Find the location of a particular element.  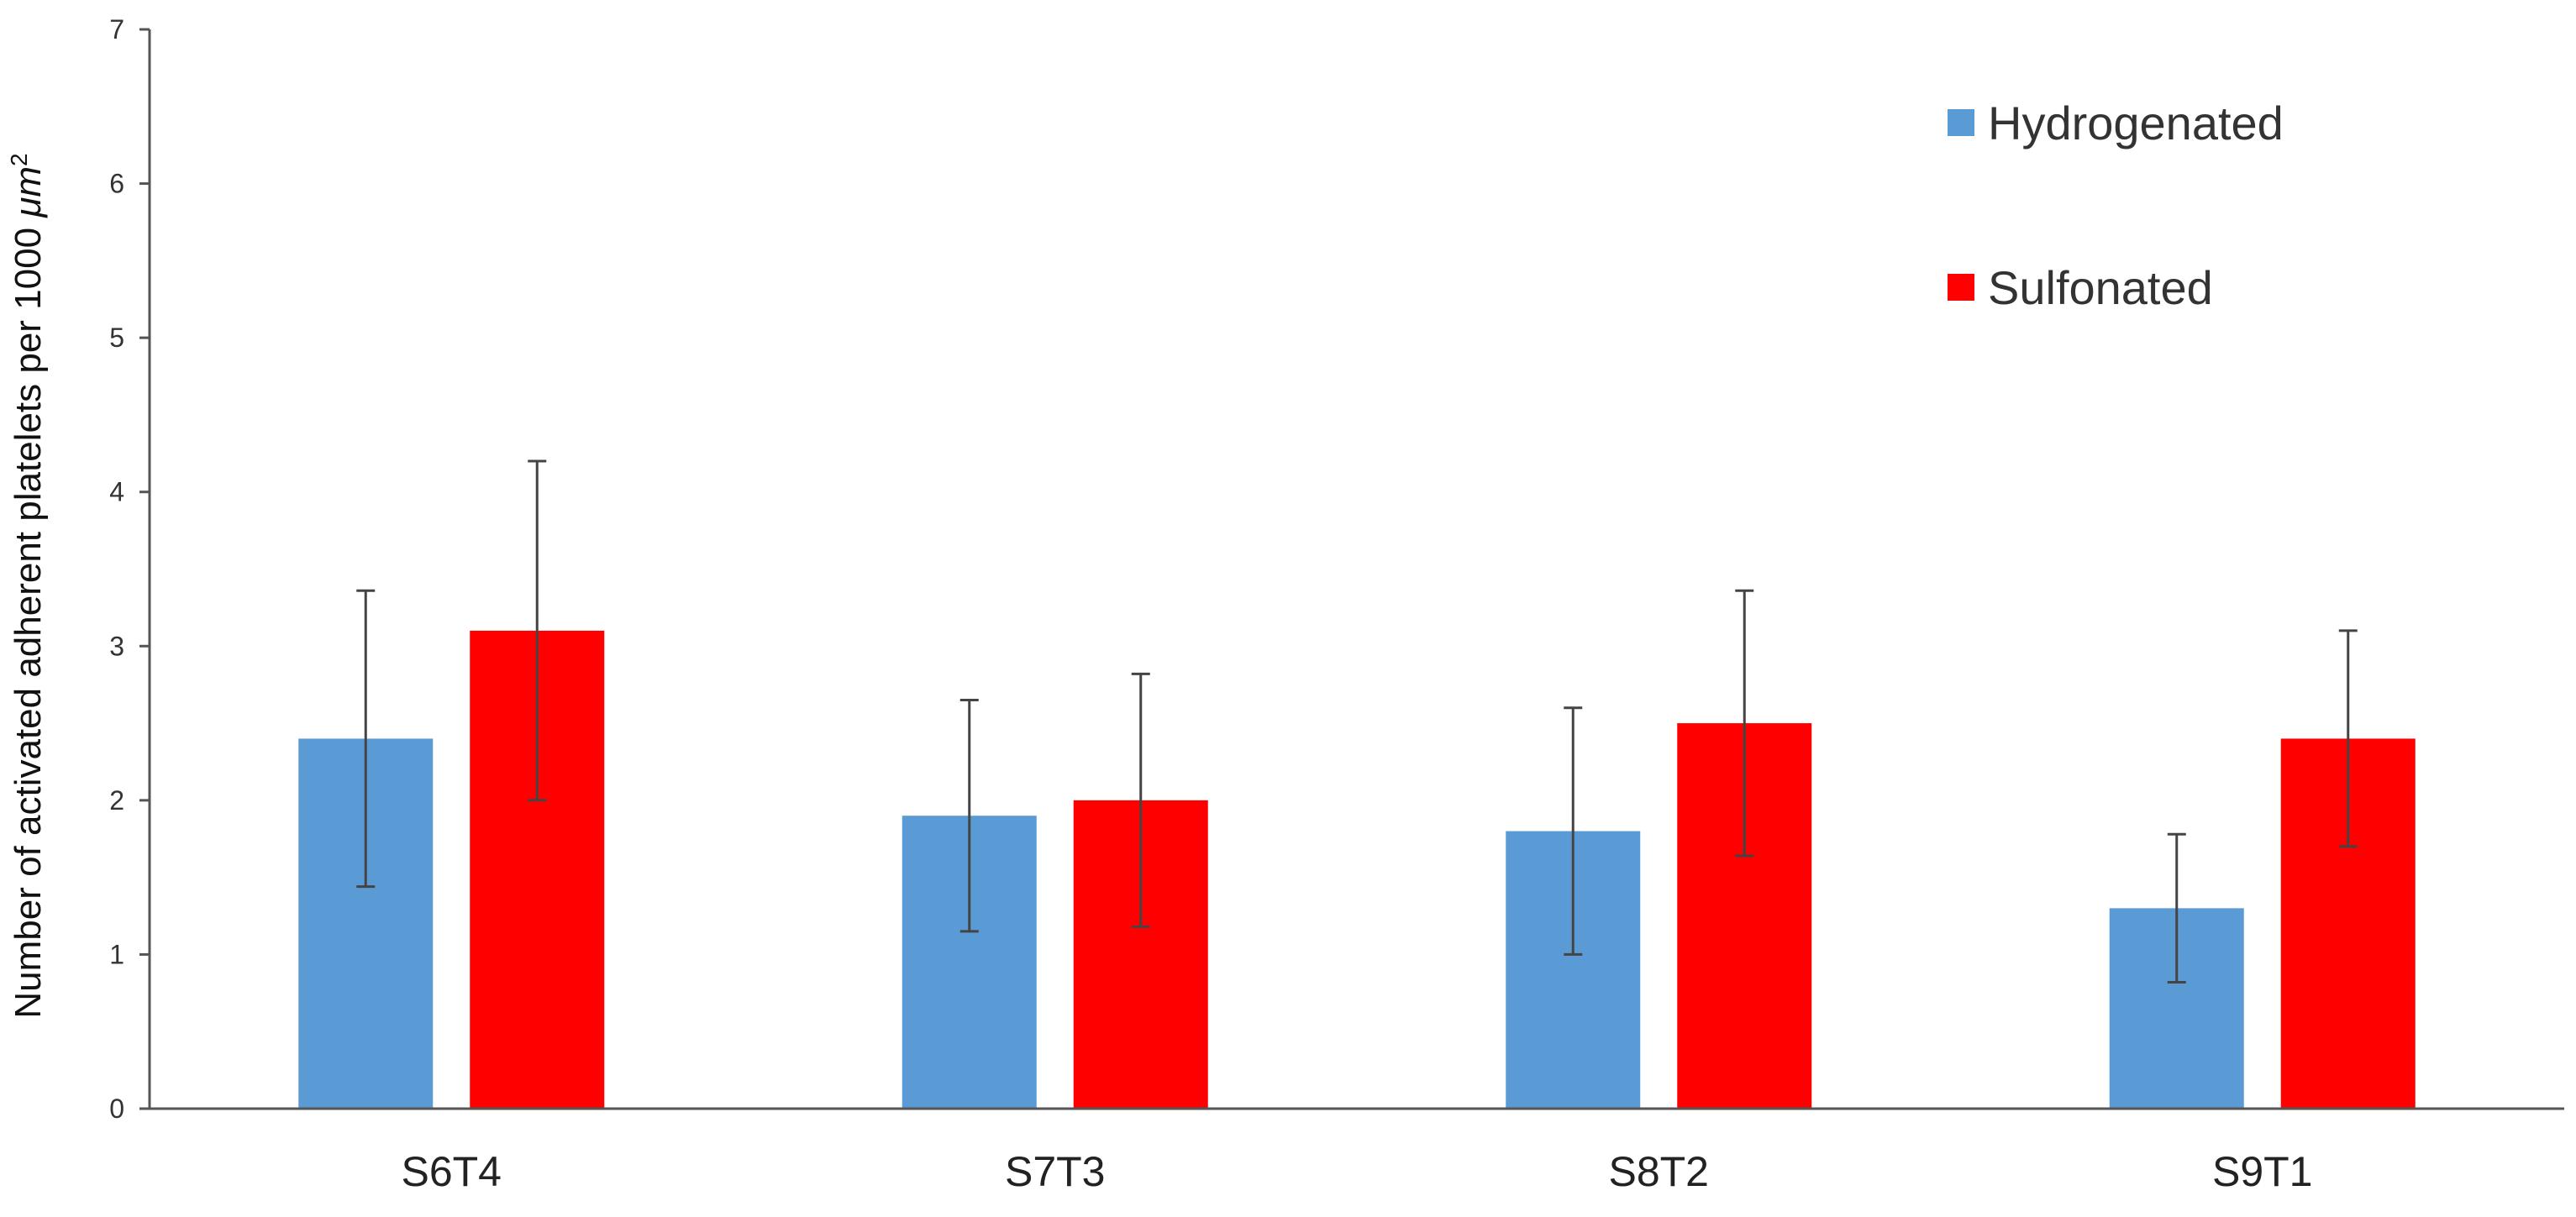

y-tick-label: 1 is located at coordinates (116, 954).